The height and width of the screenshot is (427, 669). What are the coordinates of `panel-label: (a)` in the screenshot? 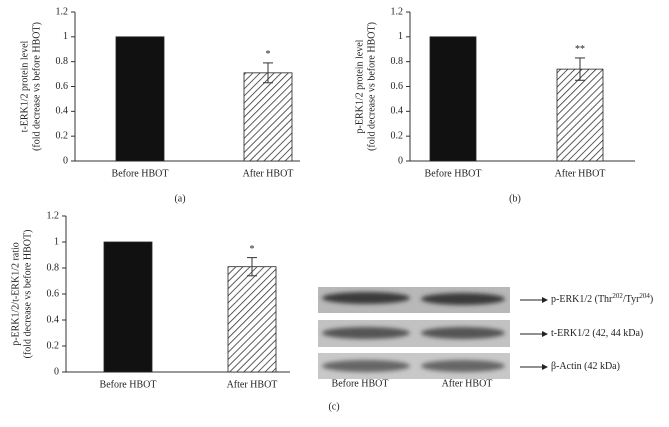 It's located at (179, 198).